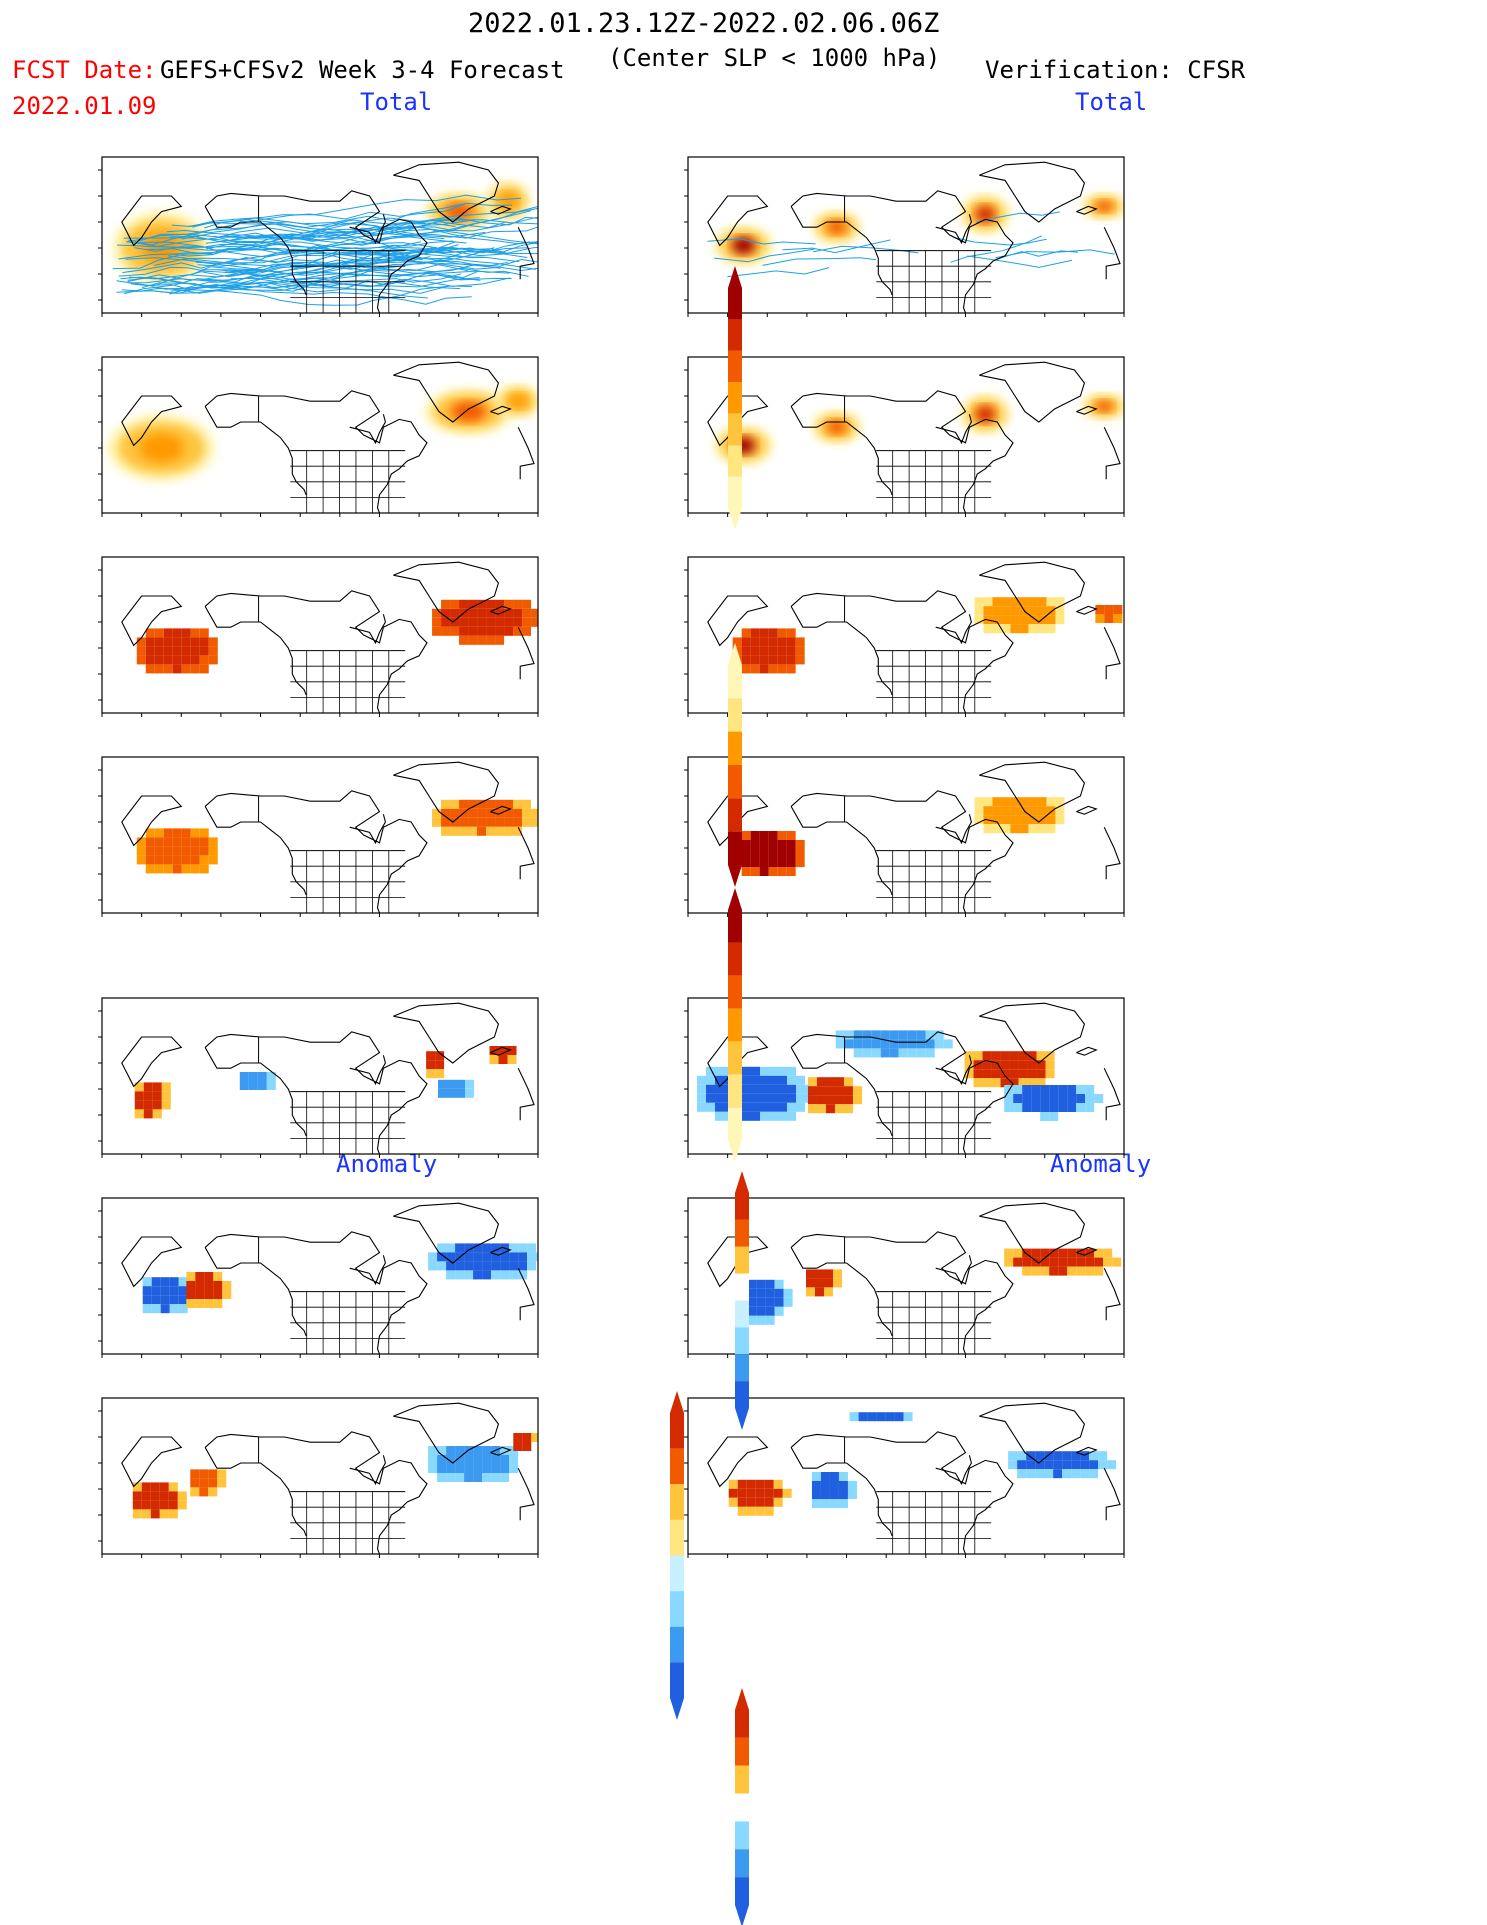  I want to click on map-panel, so click(904, 436).